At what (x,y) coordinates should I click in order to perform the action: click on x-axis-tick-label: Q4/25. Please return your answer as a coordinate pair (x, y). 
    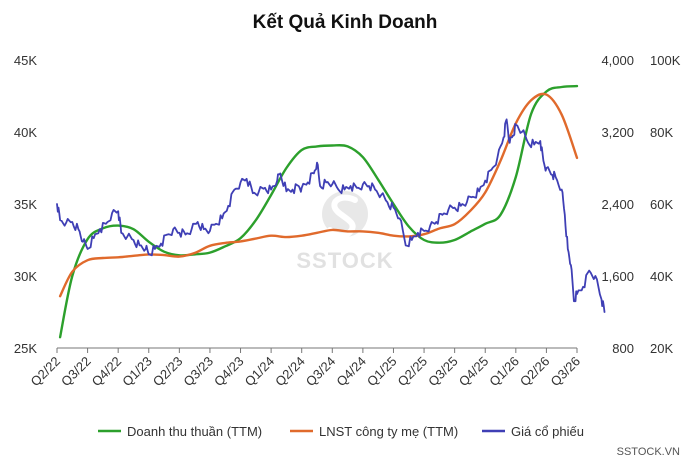
    Looking at the image, I should click on (474, 372).